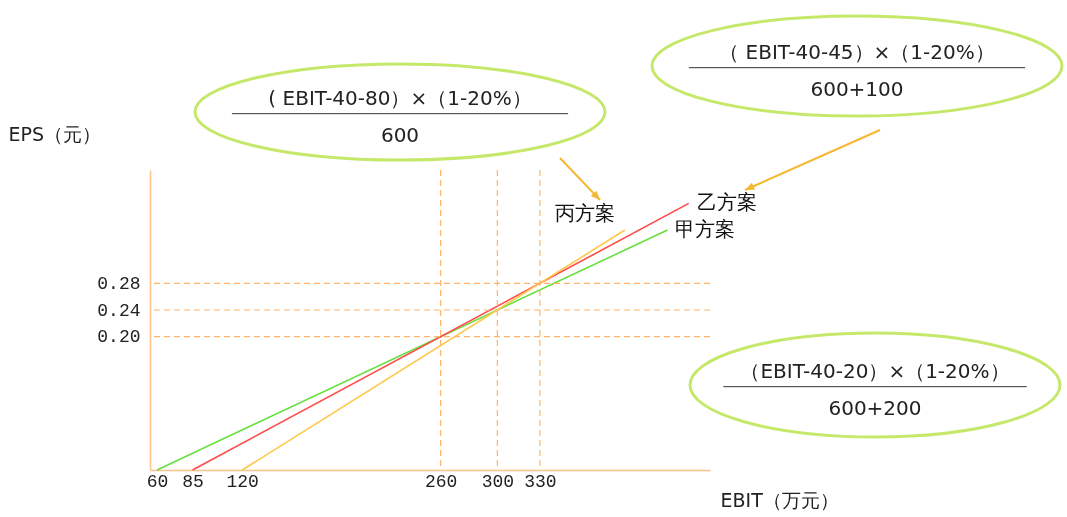 This screenshot has width=1067, height=517. Describe the element at coordinates (875, 408) in the screenshot. I see `text: 600+200` at that location.